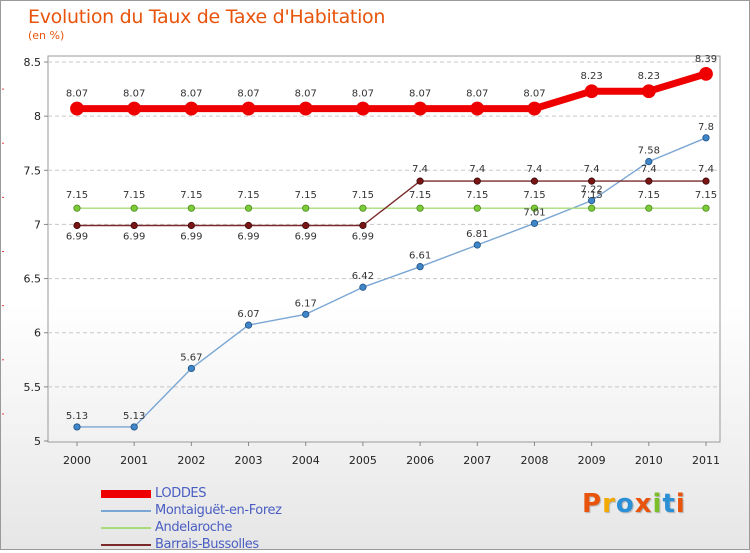 This screenshot has width=750, height=553. I want to click on y-tick-label: 5, so click(37, 441).